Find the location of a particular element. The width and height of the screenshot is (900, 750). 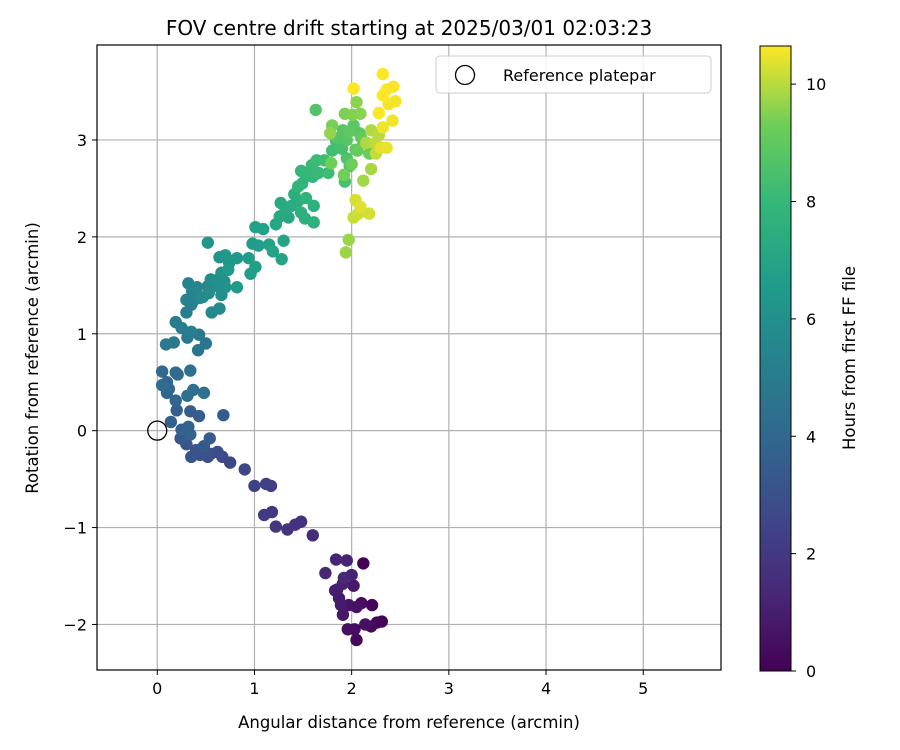

colorbar-tick-label: 4 is located at coordinates (811, 436).